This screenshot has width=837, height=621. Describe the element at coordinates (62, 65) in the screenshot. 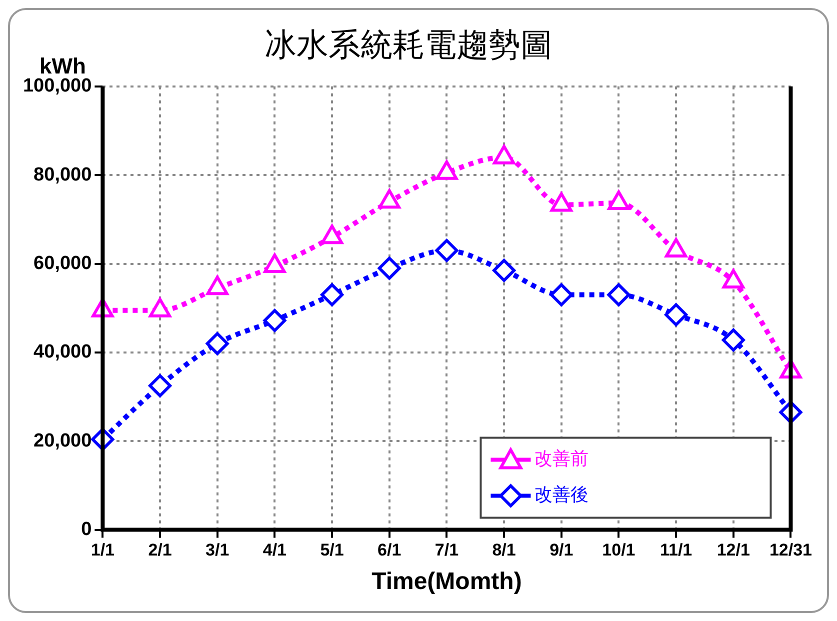

I see `y-axis-title: kWh` at that location.